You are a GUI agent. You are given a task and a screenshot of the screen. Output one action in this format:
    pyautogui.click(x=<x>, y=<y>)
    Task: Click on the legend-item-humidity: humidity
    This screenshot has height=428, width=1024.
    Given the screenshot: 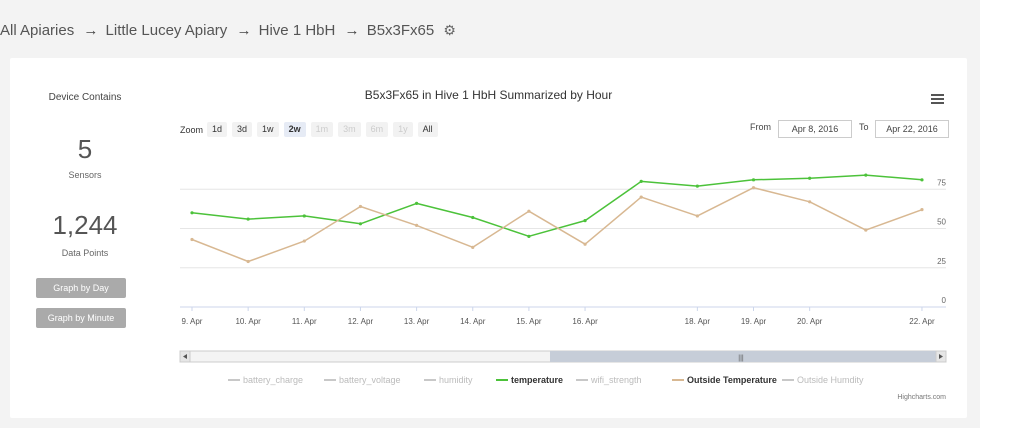 What is the action you would take?
    pyautogui.click(x=456, y=380)
    